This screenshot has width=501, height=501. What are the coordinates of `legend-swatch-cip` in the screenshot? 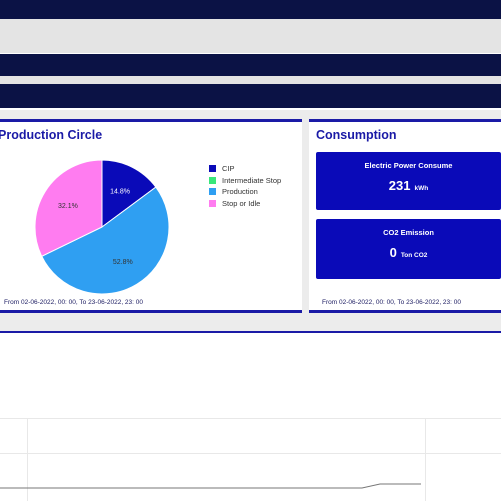 It's located at (212, 168).